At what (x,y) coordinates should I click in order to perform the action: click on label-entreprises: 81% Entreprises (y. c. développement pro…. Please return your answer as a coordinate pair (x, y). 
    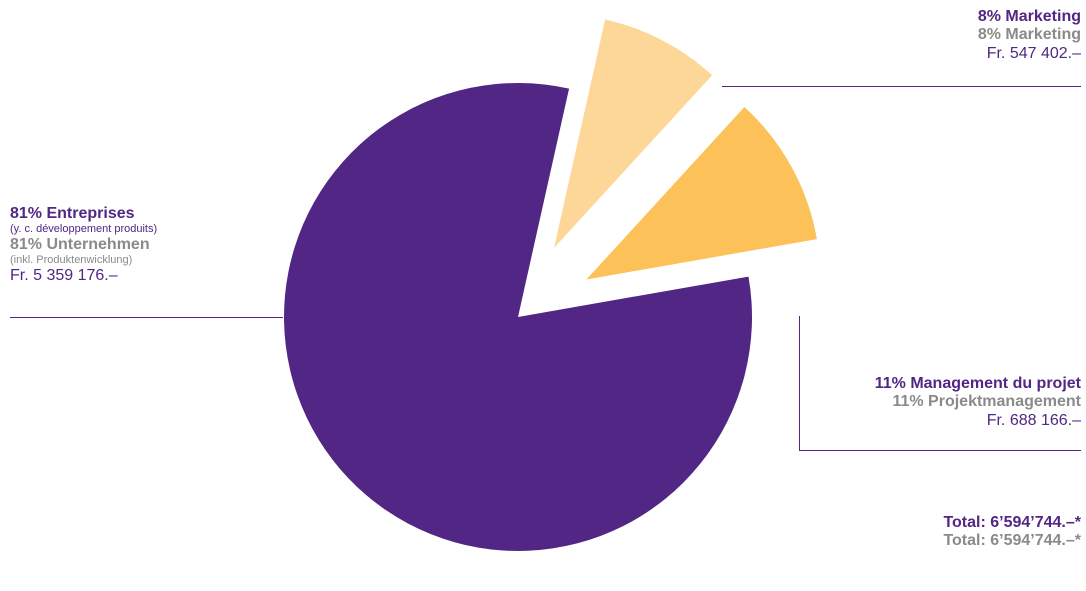
    Looking at the image, I should click on (83, 245).